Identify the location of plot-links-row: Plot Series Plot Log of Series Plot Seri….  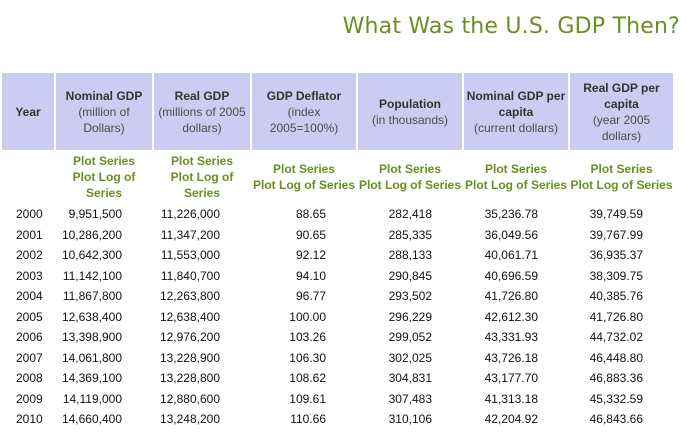
(337, 177).